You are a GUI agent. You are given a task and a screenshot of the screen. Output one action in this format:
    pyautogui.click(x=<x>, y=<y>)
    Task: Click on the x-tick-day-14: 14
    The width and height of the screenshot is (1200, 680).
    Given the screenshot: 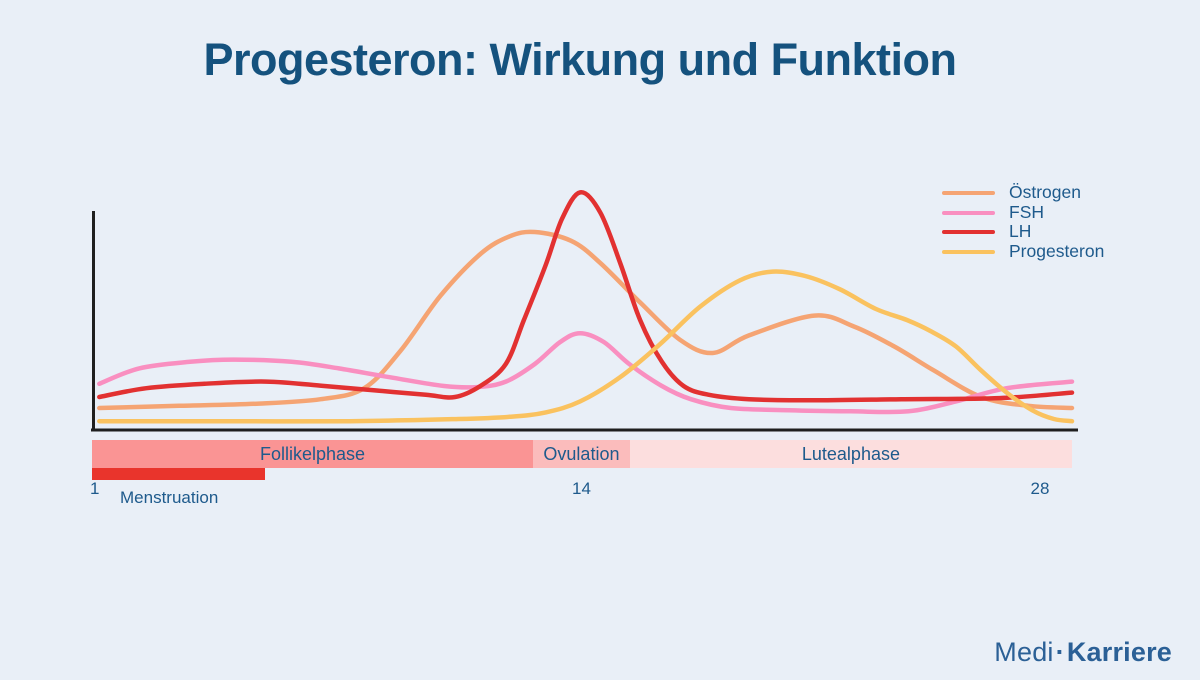 What is the action you would take?
    pyautogui.click(x=581, y=488)
    